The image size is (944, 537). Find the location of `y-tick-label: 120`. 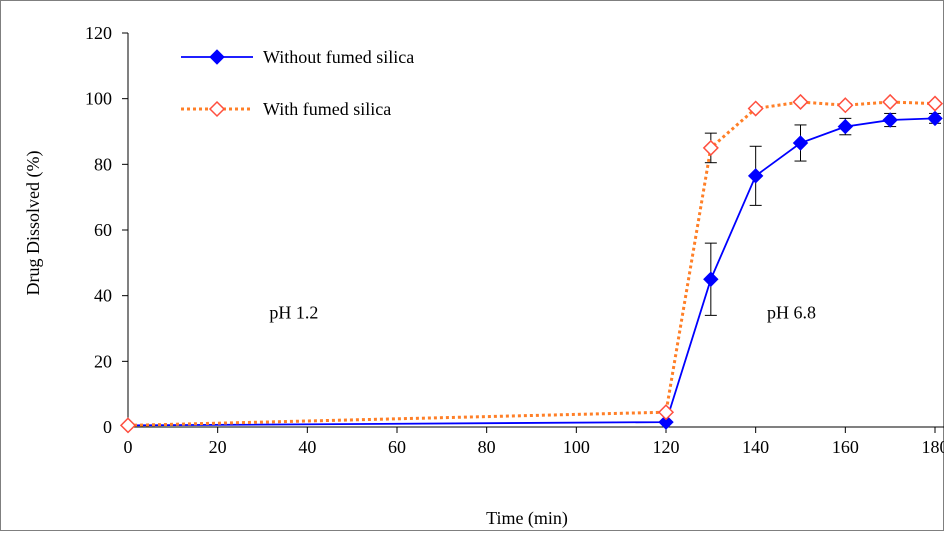

y-tick-label: 120 is located at coordinates (98, 33).